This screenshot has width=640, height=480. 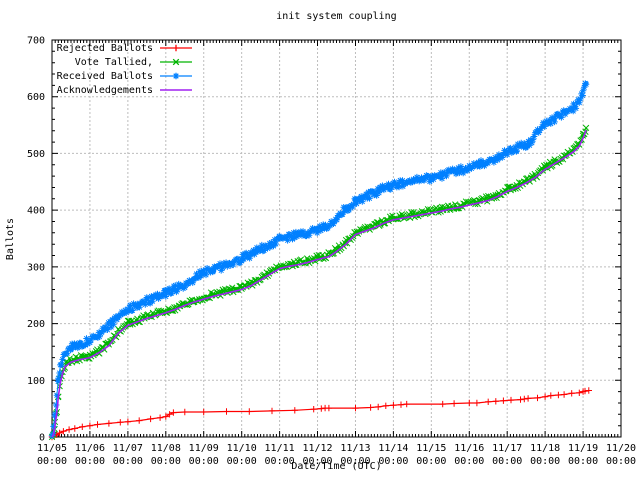 What do you see at coordinates (128, 448) in the screenshot?
I see `x-tick-label-date: 11/07` at bounding box center [128, 448].